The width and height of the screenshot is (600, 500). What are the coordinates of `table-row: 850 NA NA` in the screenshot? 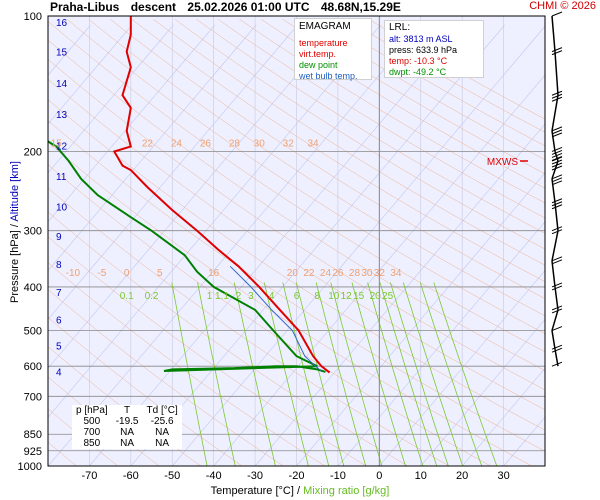 It's located at (127, 443).